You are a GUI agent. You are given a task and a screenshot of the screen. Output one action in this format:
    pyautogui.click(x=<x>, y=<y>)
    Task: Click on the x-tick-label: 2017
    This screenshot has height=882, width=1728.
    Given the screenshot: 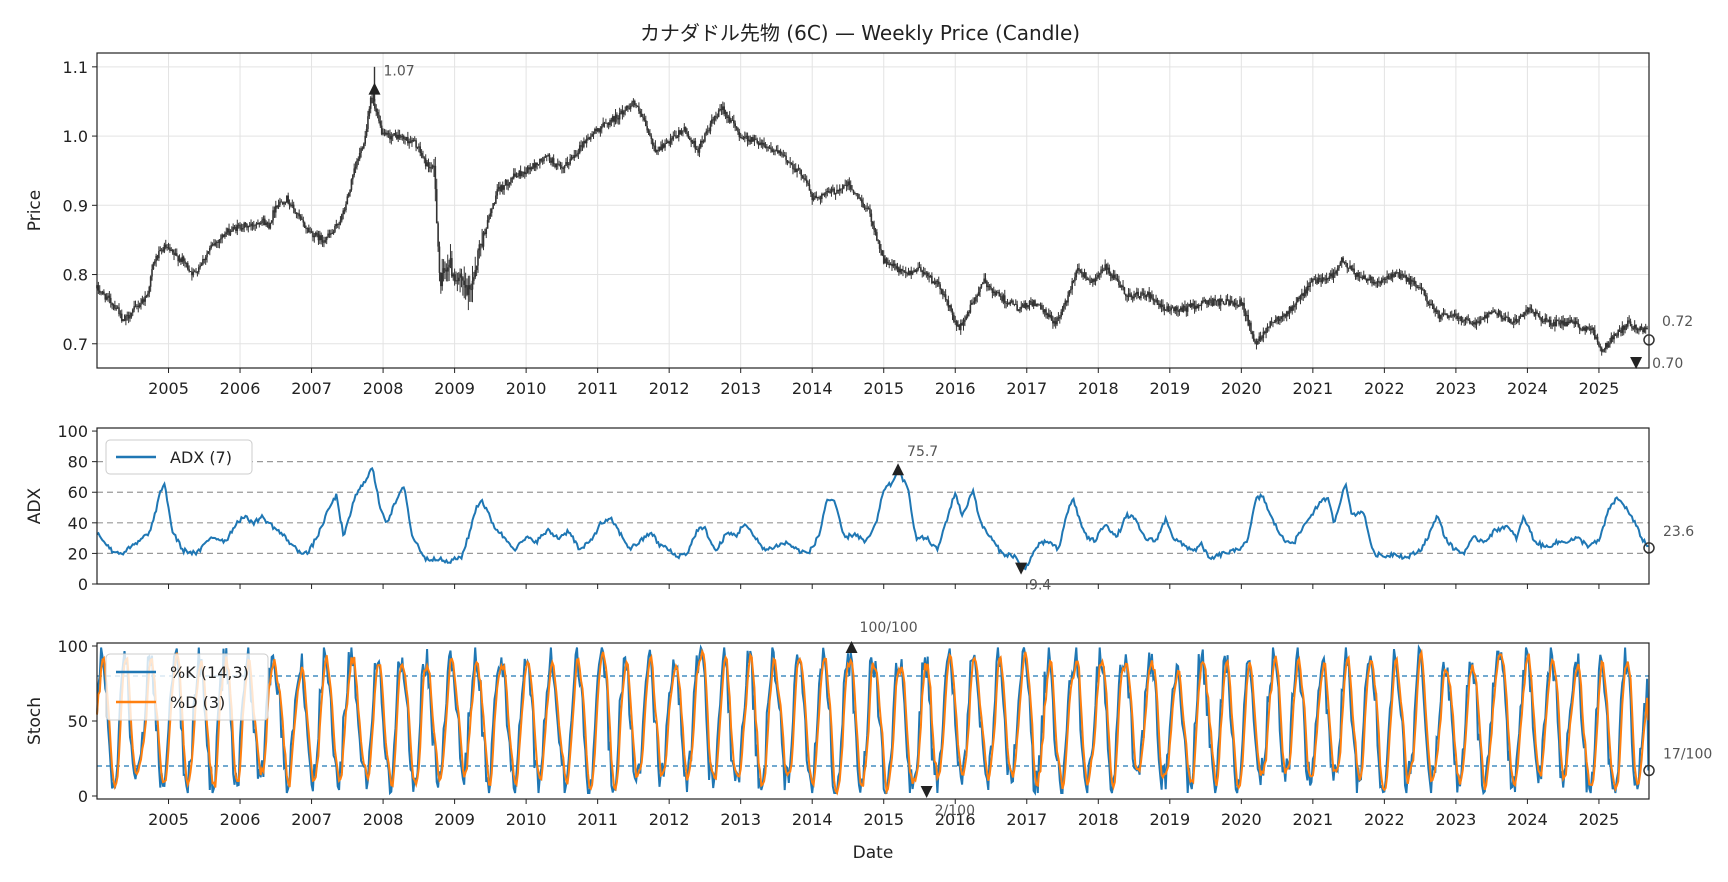 What is the action you would take?
    pyautogui.click(x=1026, y=819)
    